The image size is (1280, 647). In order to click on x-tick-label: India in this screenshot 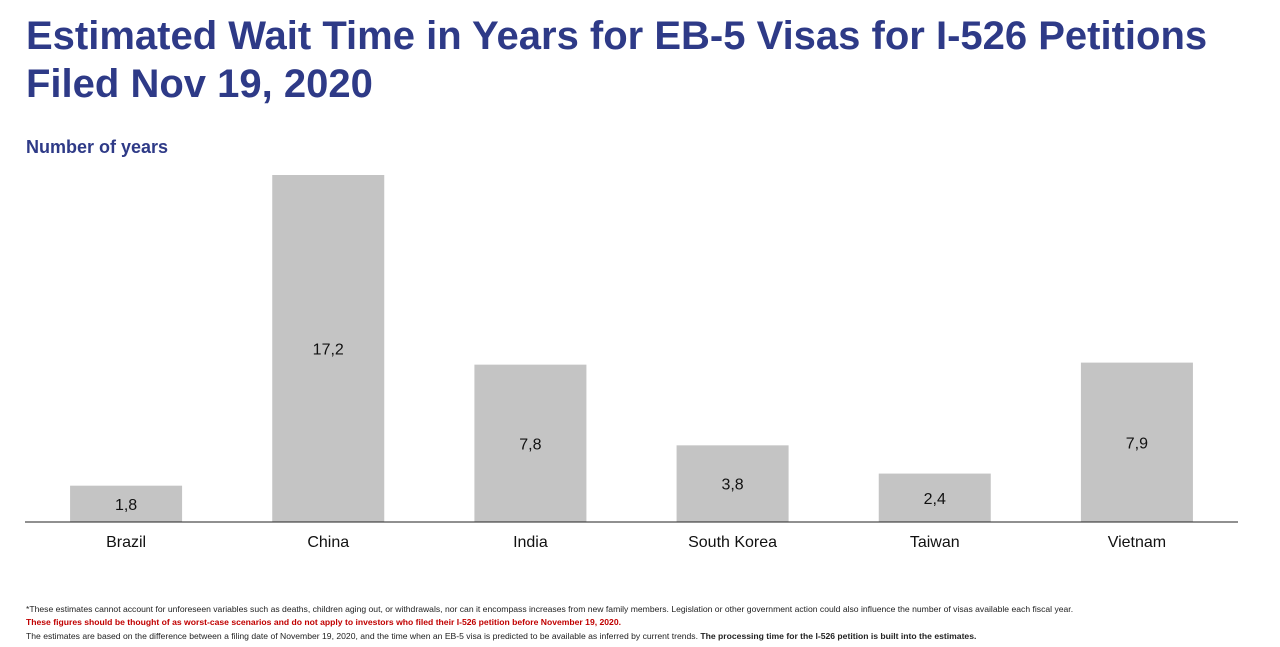, I will do `click(530, 542)`.